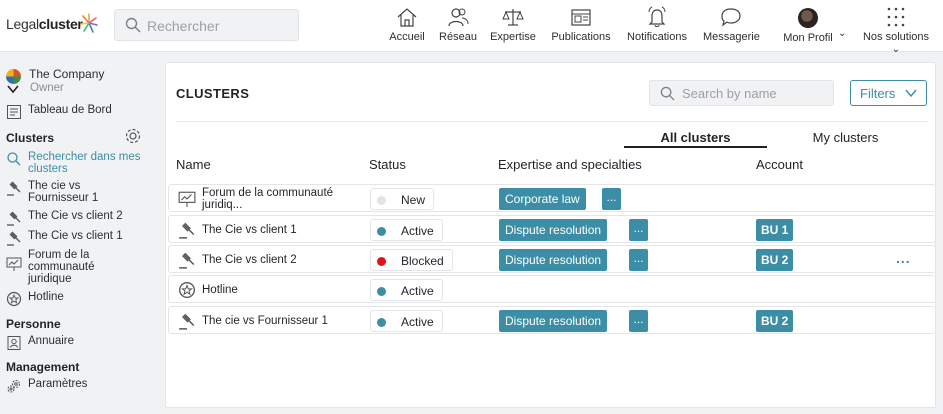 Image resolution: width=943 pixels, height=414 pixels. I want to click on nav-profile: Mon Profil, so click(808, 25).